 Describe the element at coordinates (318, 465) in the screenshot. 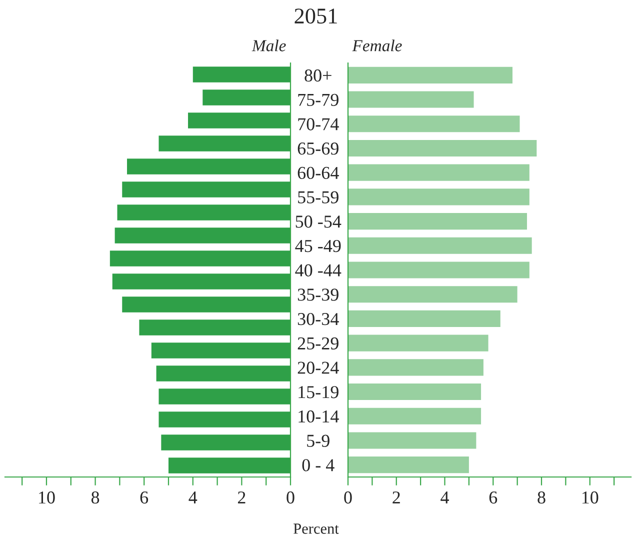

I see `y-tick-label: 0 - 4` at that location.